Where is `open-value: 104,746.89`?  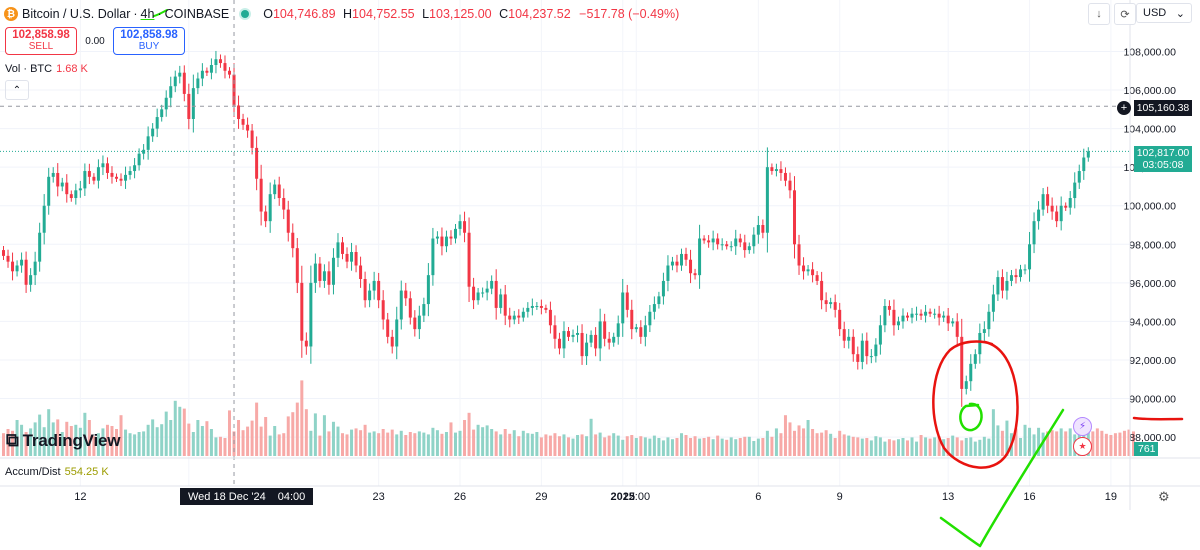
open-value: 104,746.89 is located at coordinates (304, 14).